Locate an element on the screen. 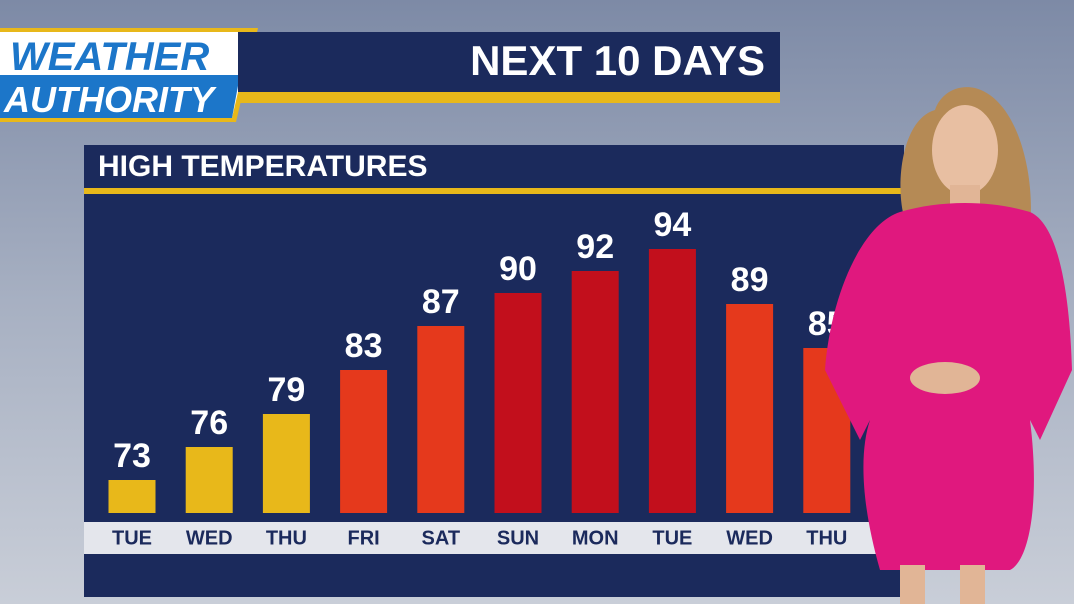 This screenshot has height=604, width=1074. x-tick-label: FRI is located at coordinates (363, 538).